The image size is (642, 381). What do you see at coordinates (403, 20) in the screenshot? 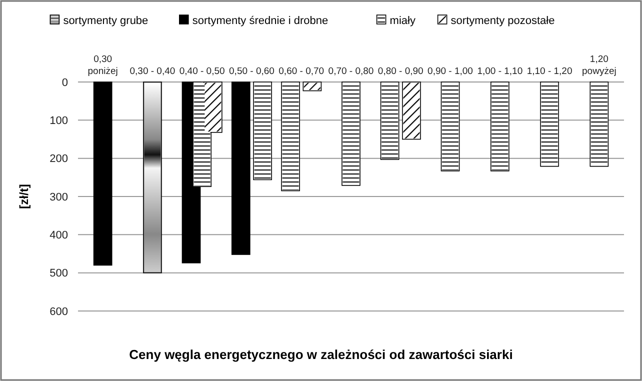
I see `legend-label: miały` at bounding box center [403, 20].